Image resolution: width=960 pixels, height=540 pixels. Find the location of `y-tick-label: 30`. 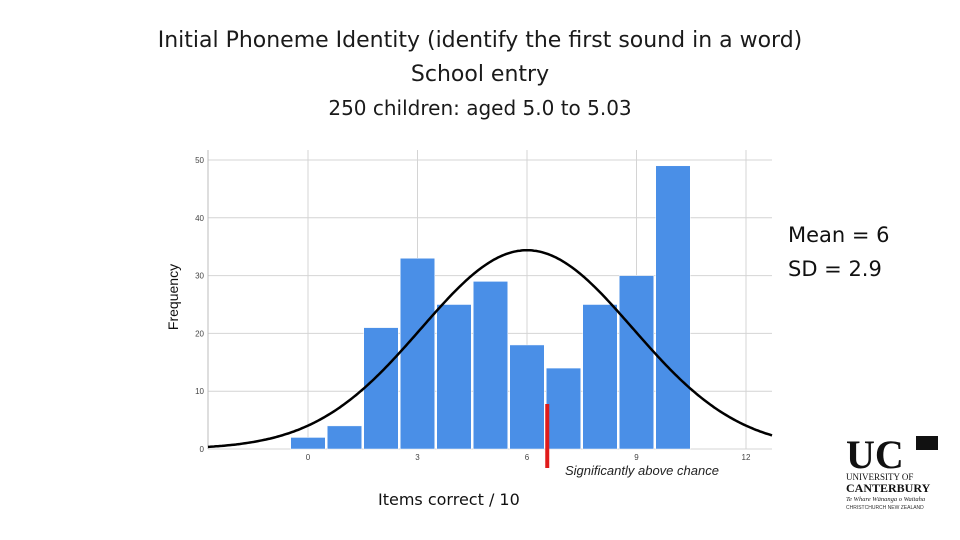

y-tick-label: 30 is located at coordinates (199, 276).